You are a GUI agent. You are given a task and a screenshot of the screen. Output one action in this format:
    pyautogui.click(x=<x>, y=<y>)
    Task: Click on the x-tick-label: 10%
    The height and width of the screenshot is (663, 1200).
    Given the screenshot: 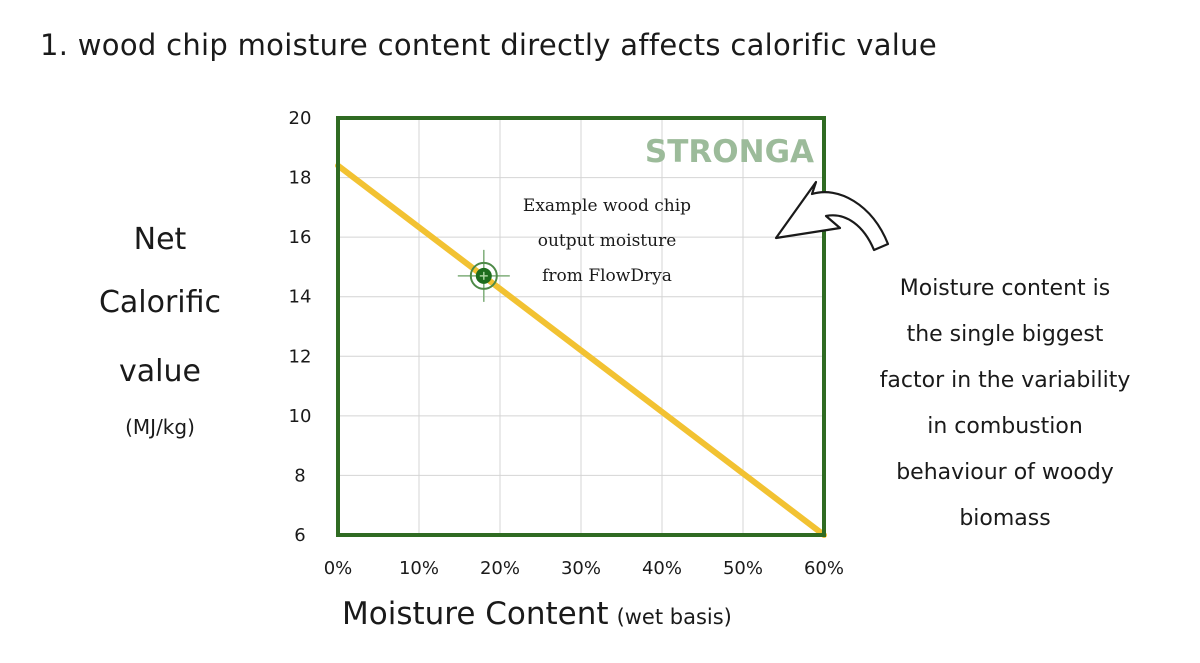 What is the action you would take?
    pyautogui.click(x=419, y=568)
    